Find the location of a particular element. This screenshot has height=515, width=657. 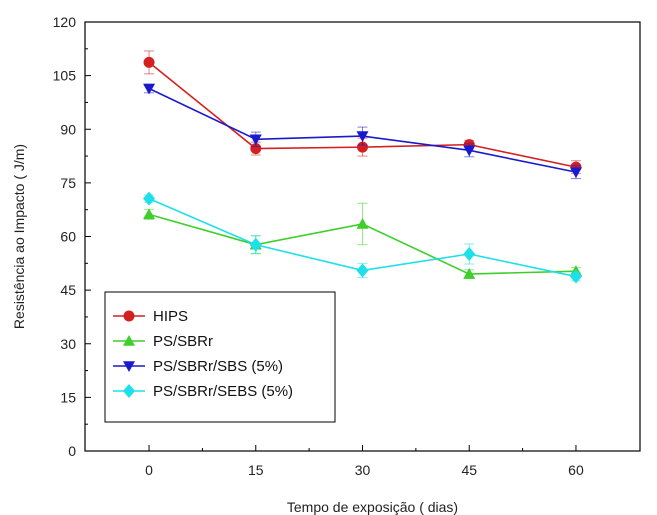

y-tick-label: 105 is located at coordinates (65, 76).